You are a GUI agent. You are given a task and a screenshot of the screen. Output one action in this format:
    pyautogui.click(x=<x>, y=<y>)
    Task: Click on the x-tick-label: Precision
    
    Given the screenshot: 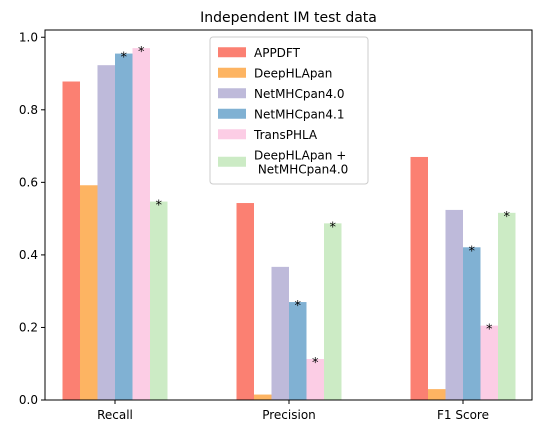 What is the action you would take?
    pyautogui.click(x=289, y=415)
    